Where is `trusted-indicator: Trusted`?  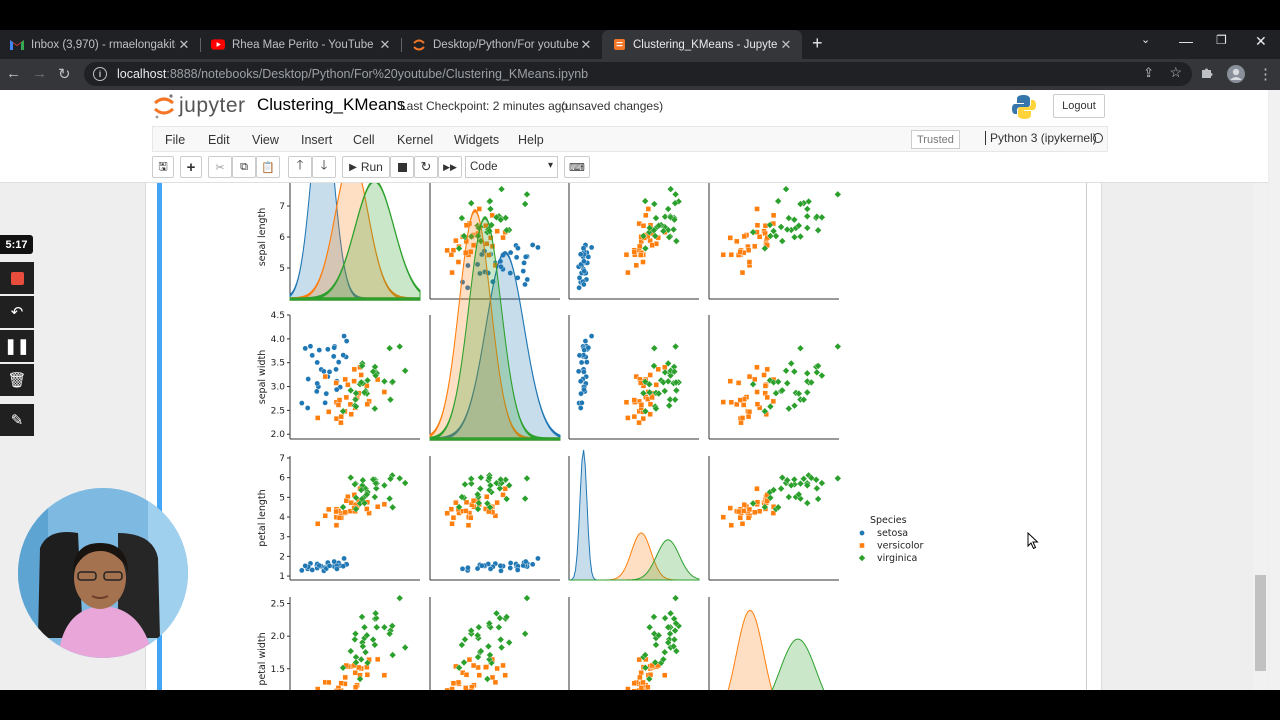
trusted-indicator: Trusted is located at coordinates (935, 139).